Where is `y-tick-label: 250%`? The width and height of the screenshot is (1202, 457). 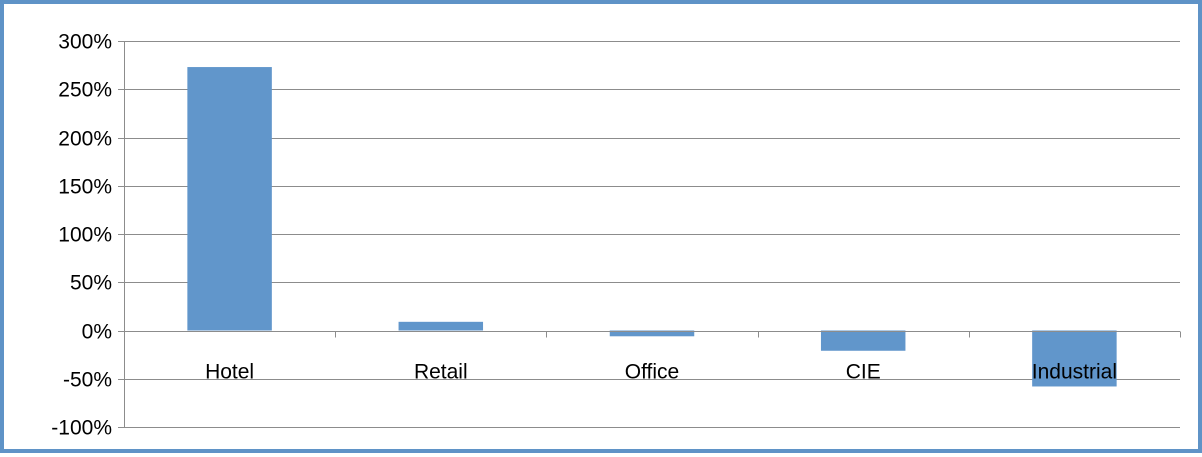
y-tick-label: 250% is located at coordinates (85, 90).